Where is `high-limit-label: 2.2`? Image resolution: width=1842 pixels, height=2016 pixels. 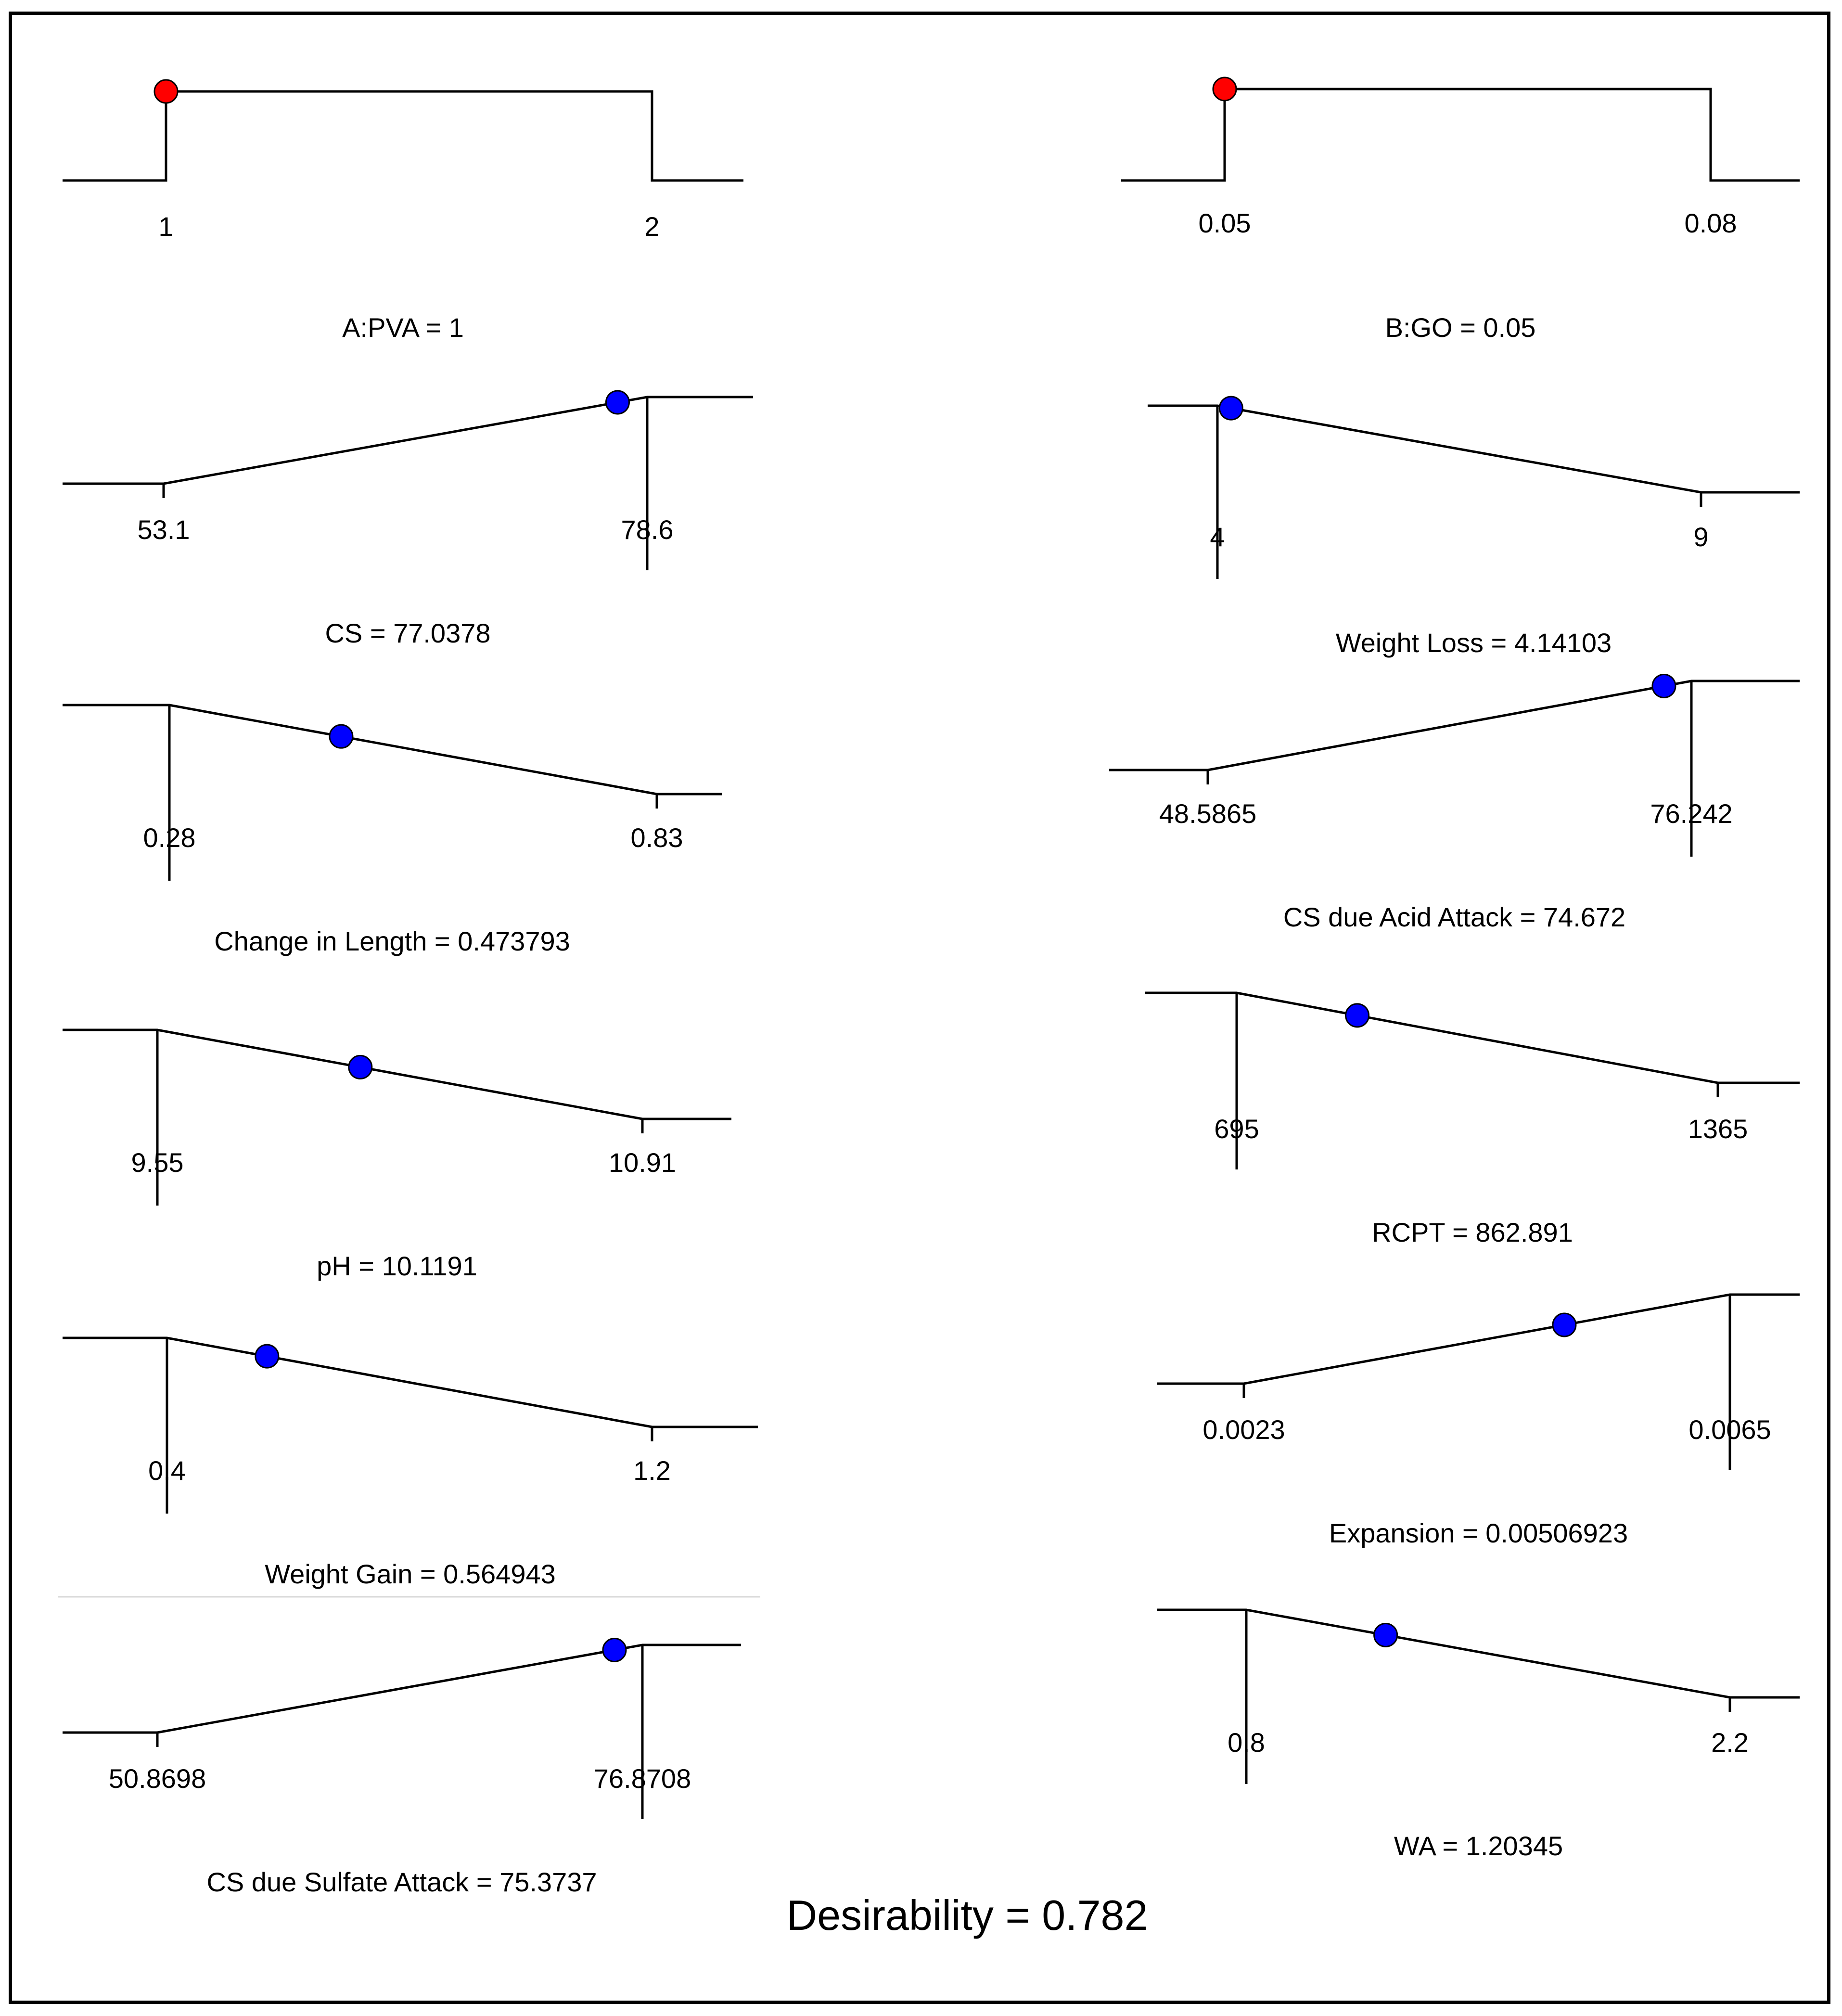 high-limit-label: 2.2 is located at coordinates (1730, 1742).